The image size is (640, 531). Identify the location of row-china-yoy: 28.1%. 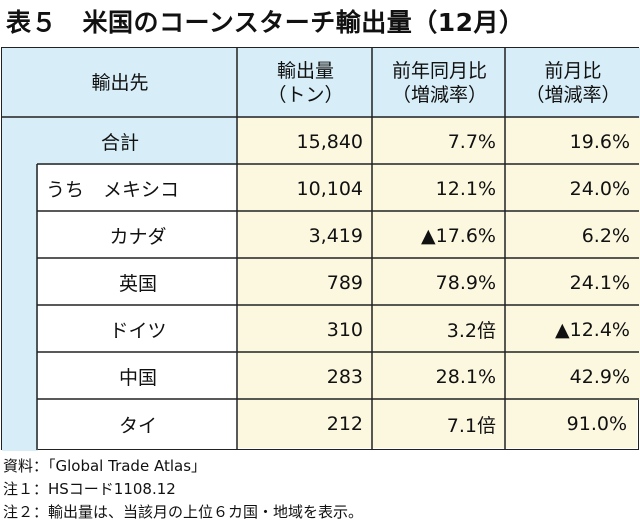
(439, 376).